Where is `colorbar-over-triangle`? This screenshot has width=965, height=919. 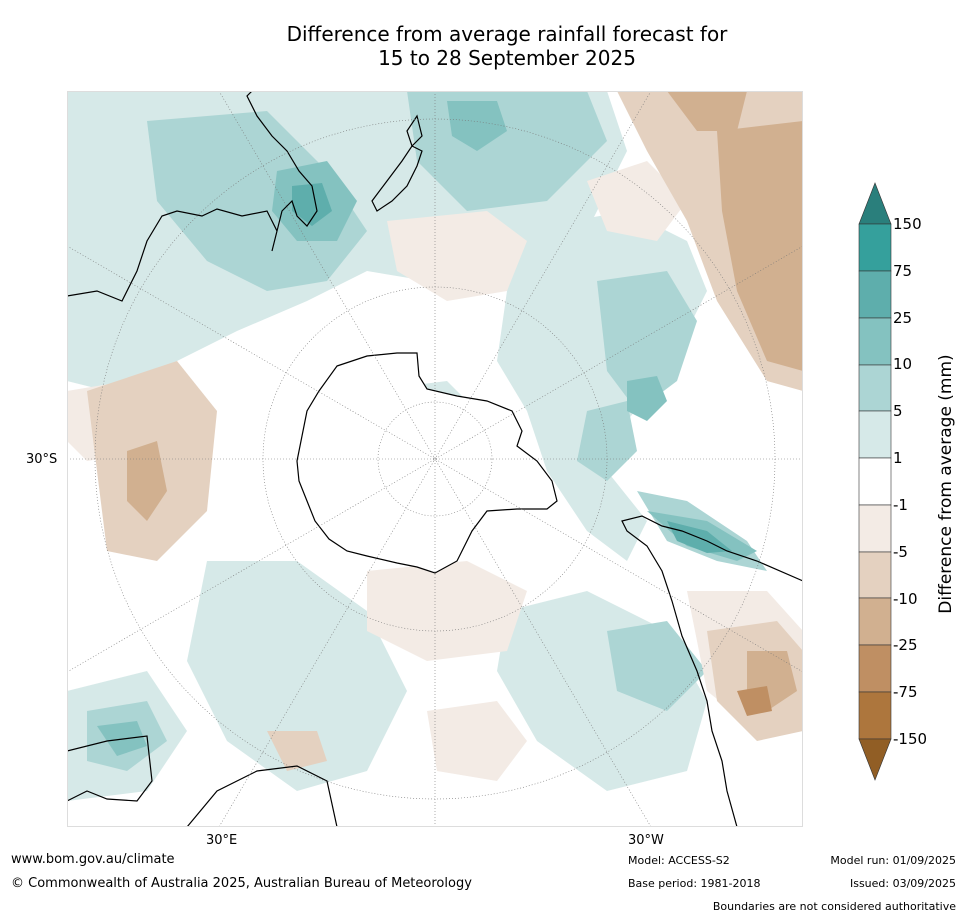 colorbar-over-triangle is located at coordinates (875, 203).